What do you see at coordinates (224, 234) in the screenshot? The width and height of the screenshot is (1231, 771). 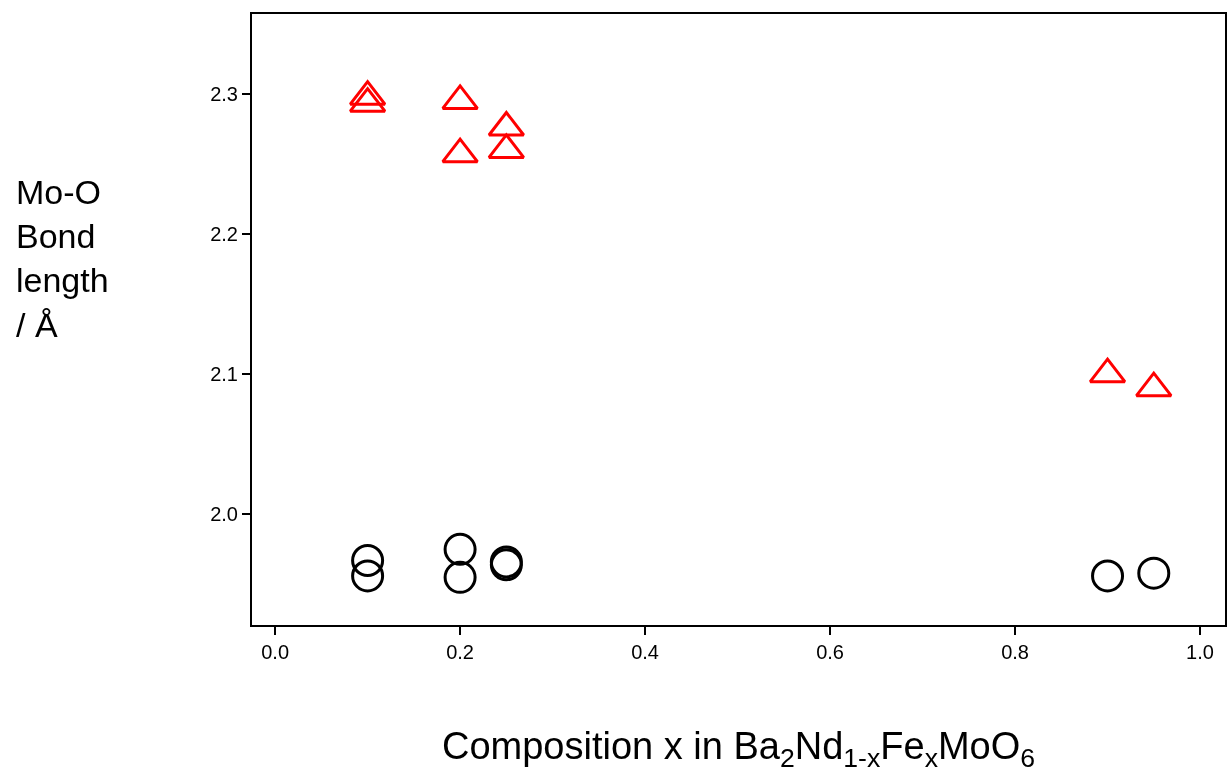 I see `y-tick-label: 2.2` at bounding box center [224, 234].